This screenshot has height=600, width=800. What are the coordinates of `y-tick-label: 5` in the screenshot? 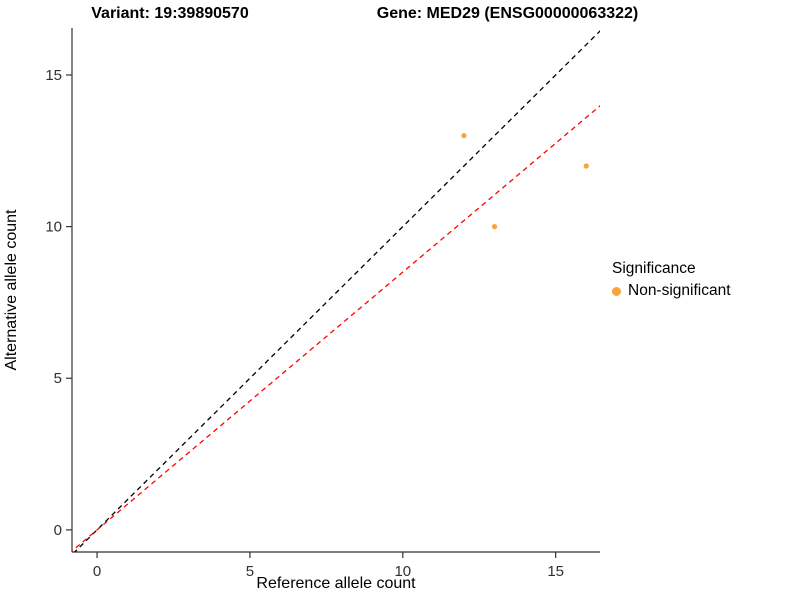 It's located at (58, 378).